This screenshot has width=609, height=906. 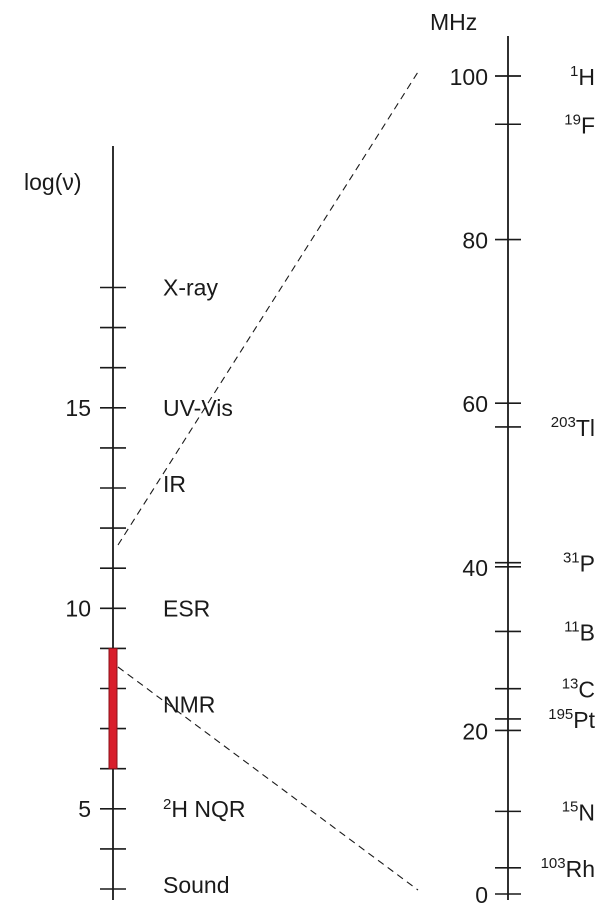 I want to click on region-label: ESR, so click(x=186, y=608).